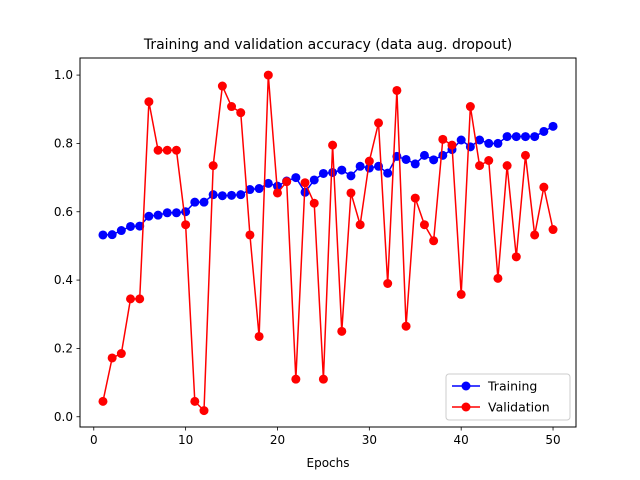 Image resolution: width=640 pixels, height=480 pixels. Describe the element at coordinates (185, 440) in the screenshot. I see `x-tick-label: 10` at that location.